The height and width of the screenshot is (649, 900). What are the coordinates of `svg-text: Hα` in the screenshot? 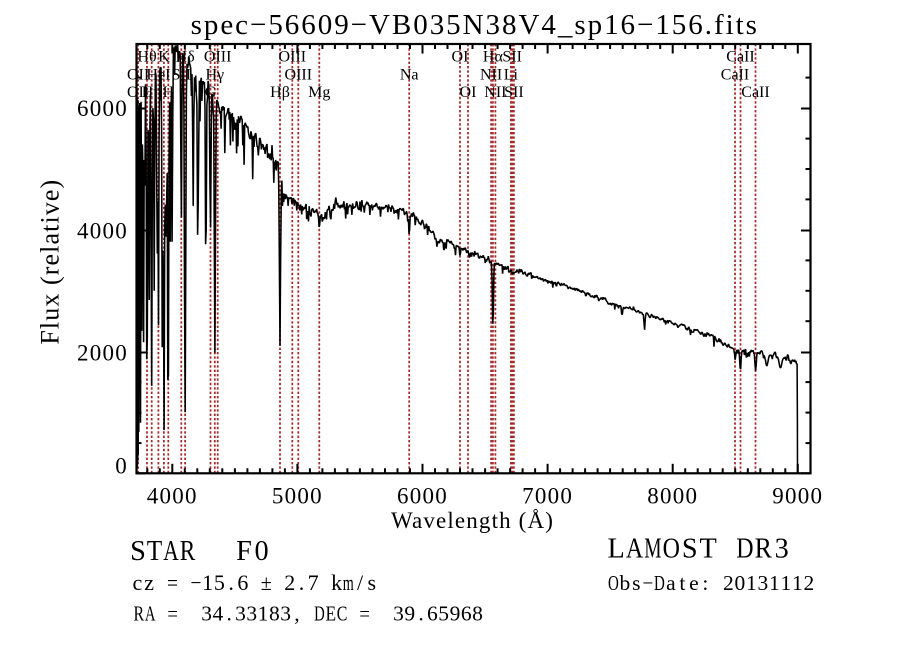 It's located at (493, 57).